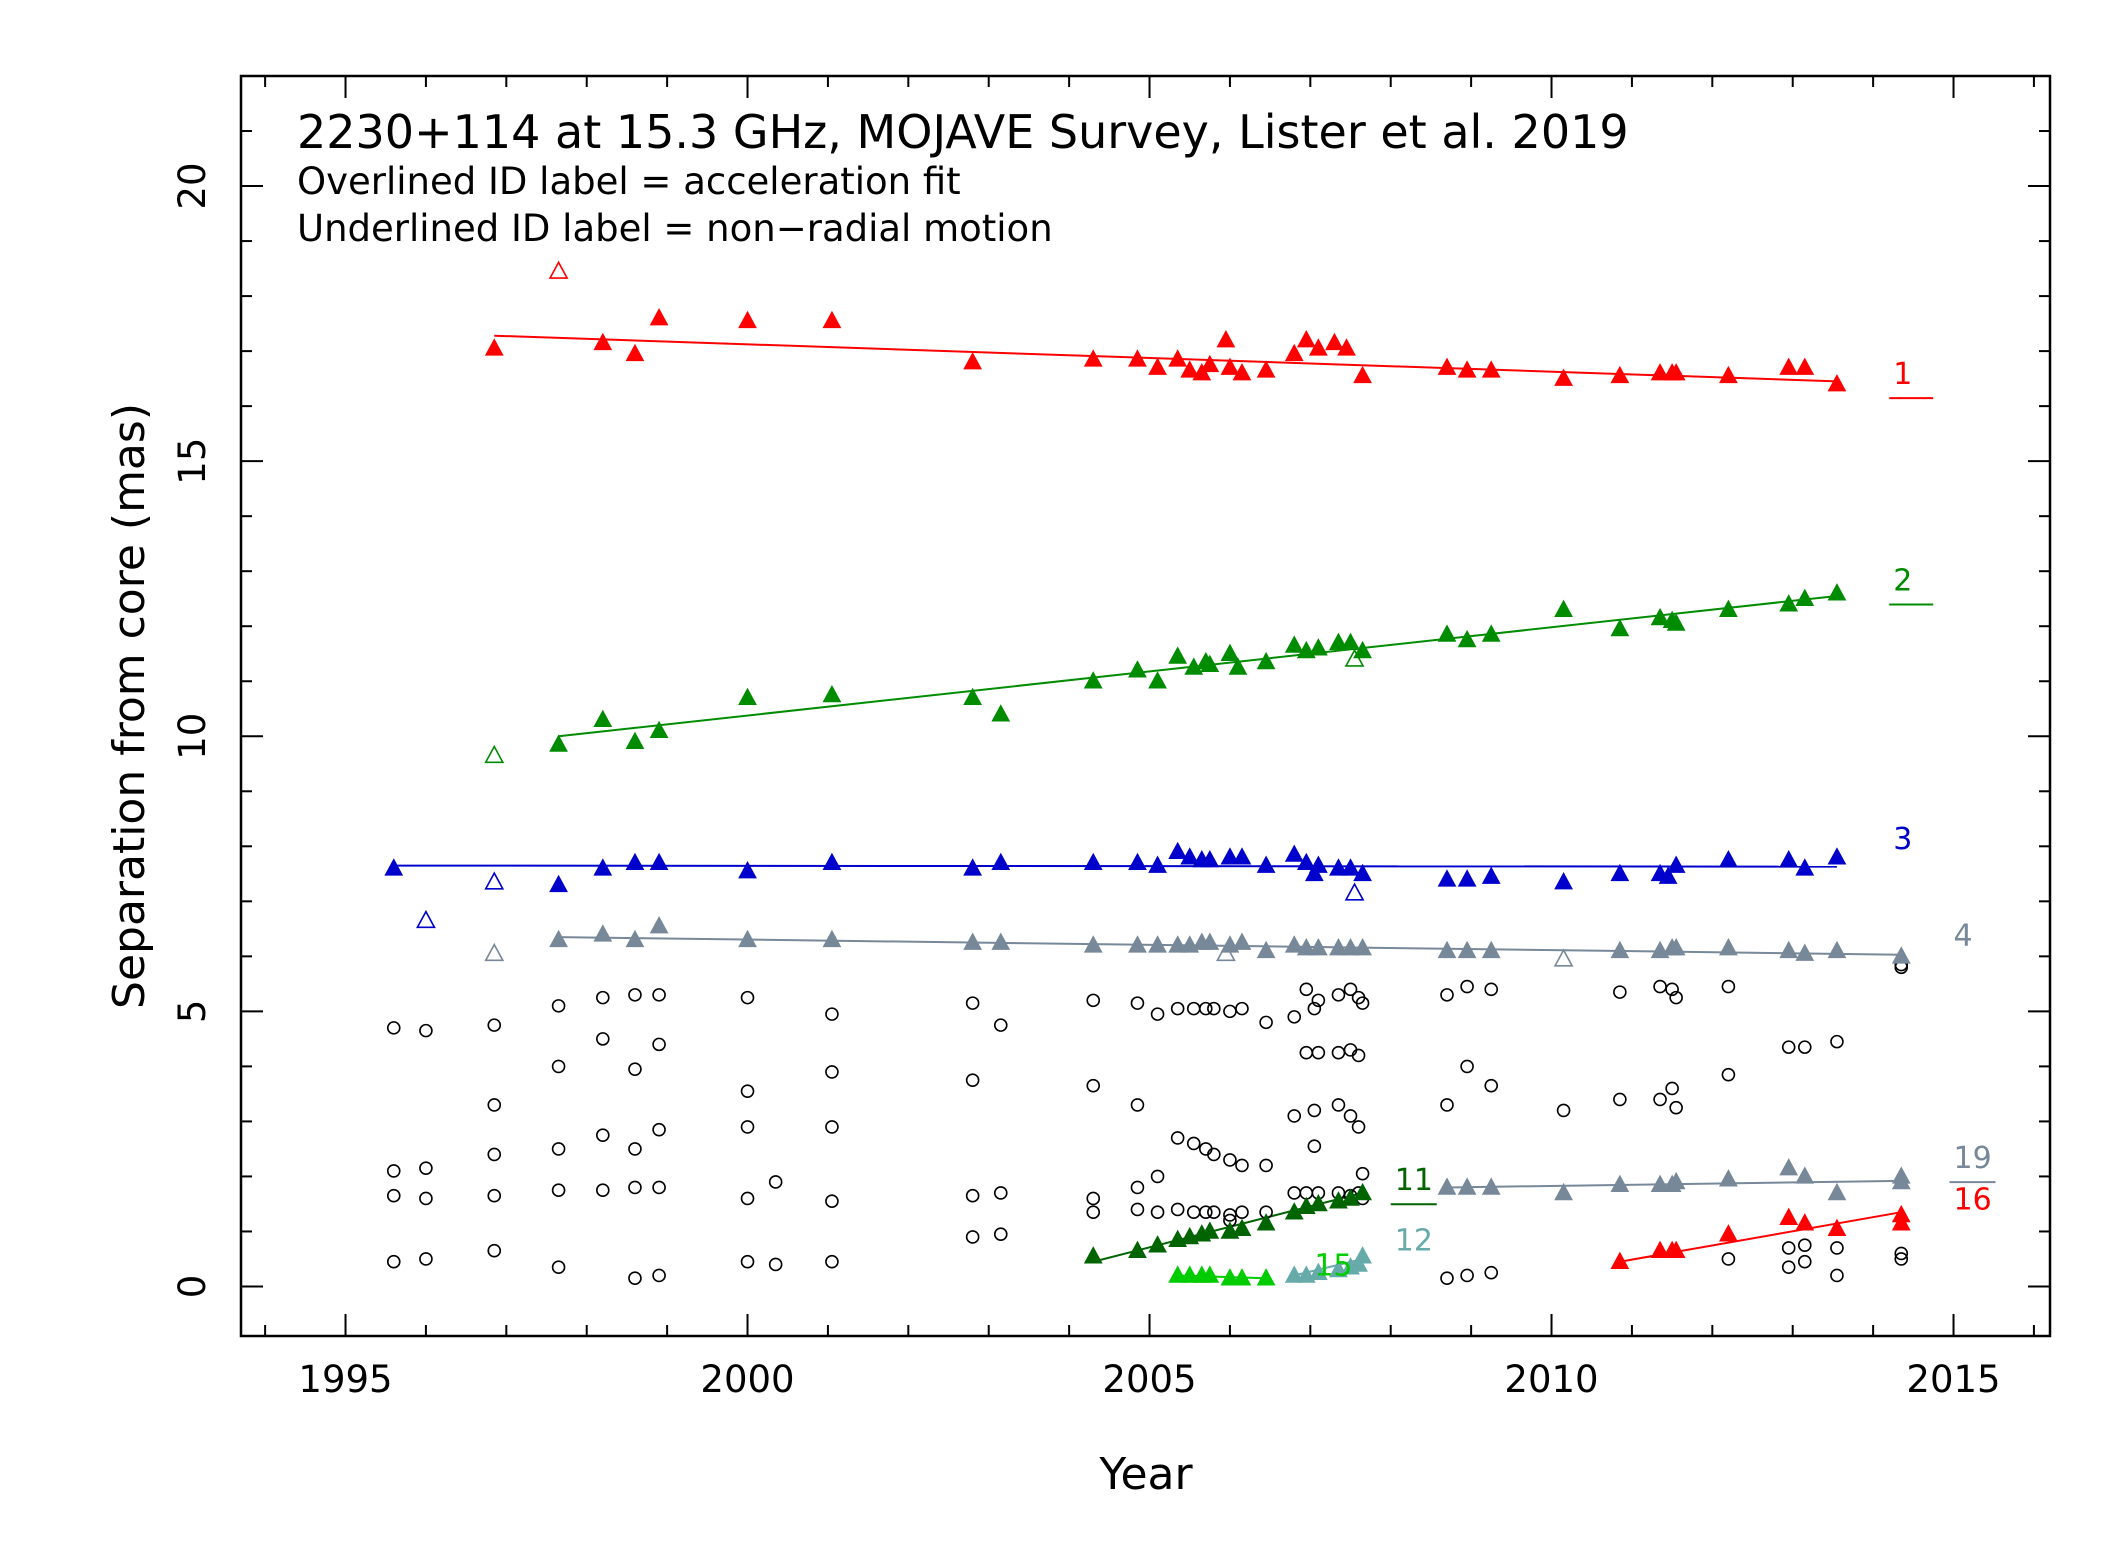 The width and height of the screenshot is (2127, 1546). I want to click on y-tick-label: 0, so click(192, 1287).